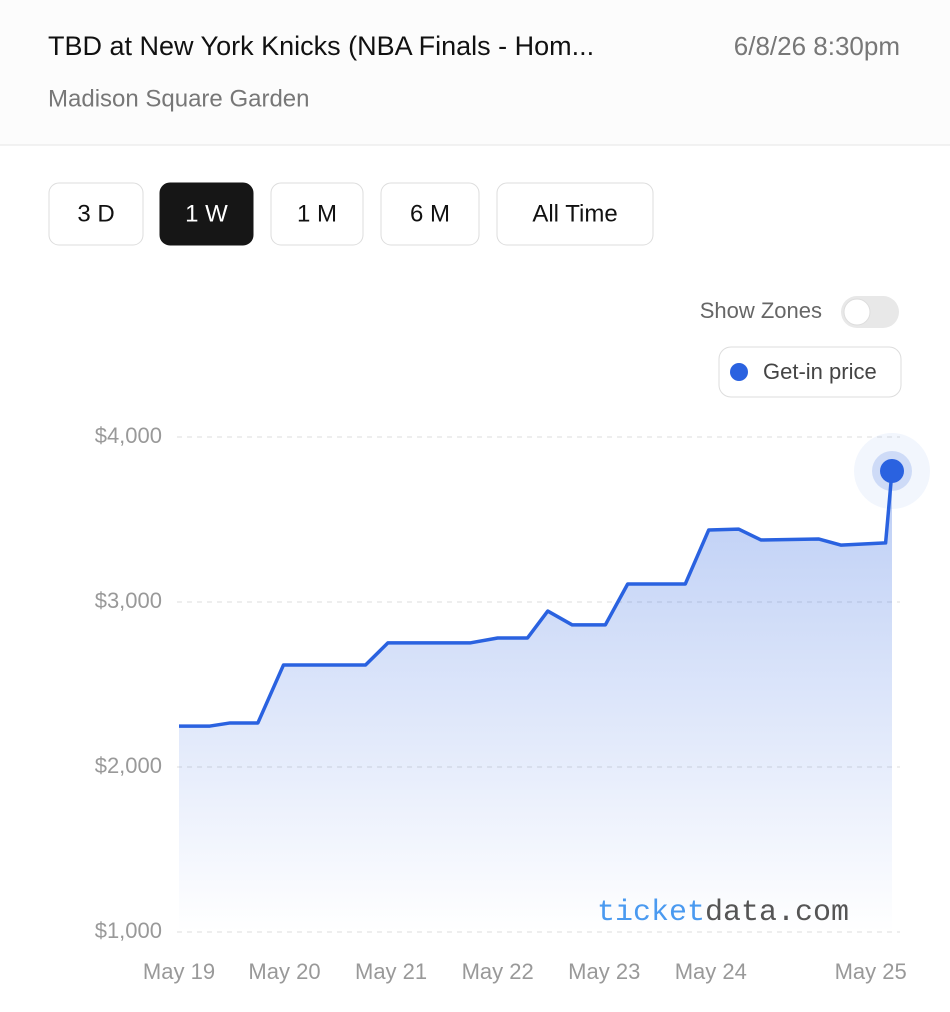  I want to click on legend-marker, so click(739, 372).